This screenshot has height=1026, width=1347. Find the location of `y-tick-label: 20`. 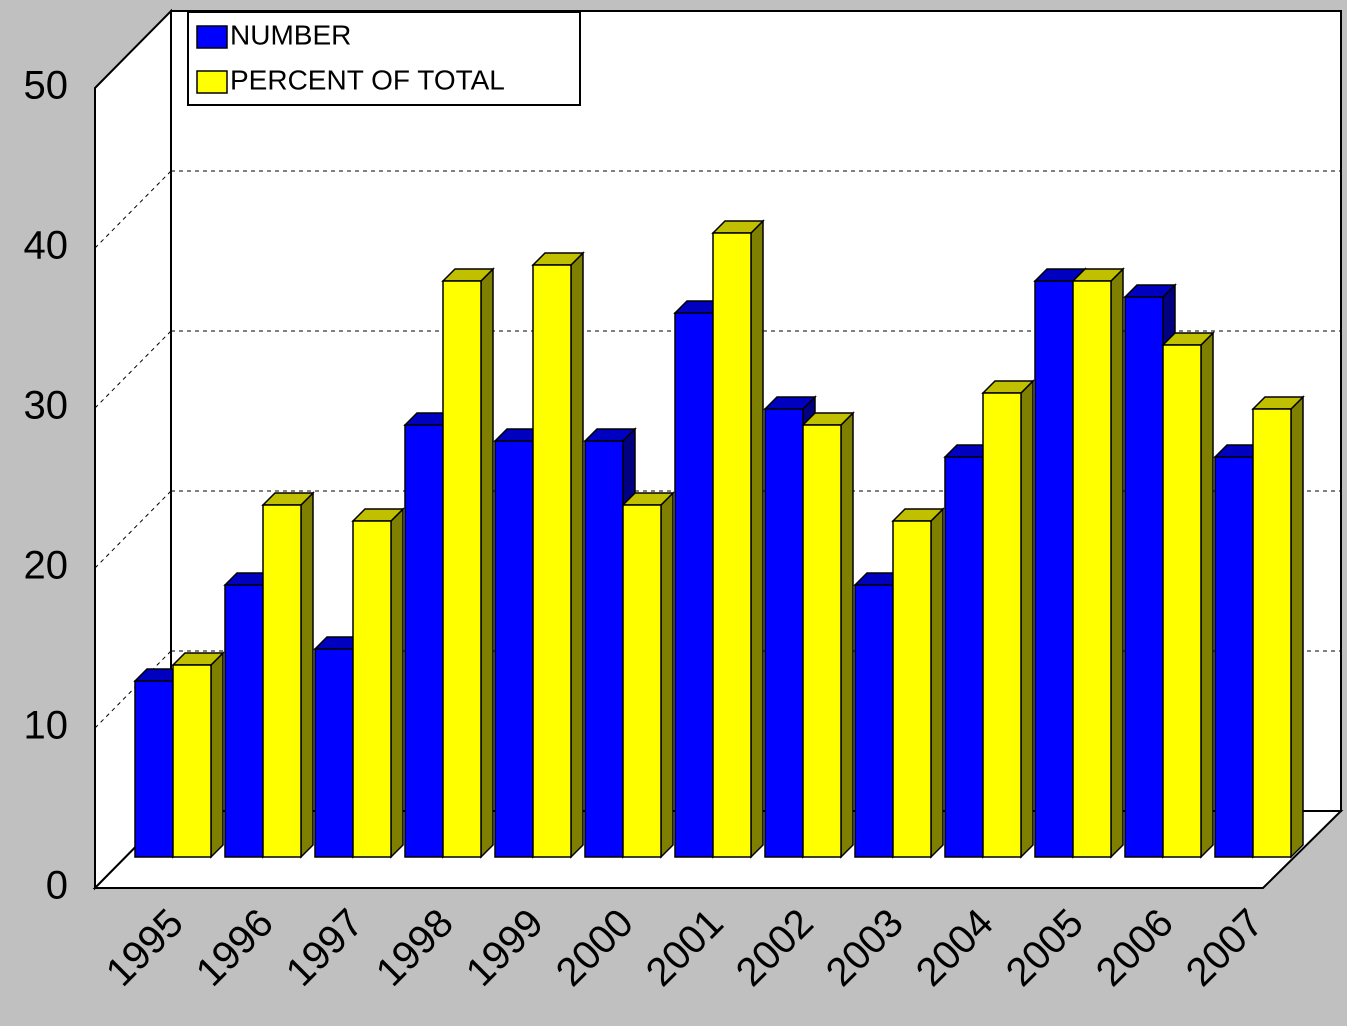

y-tick-label: 20 is located at coordinates (46, 566).